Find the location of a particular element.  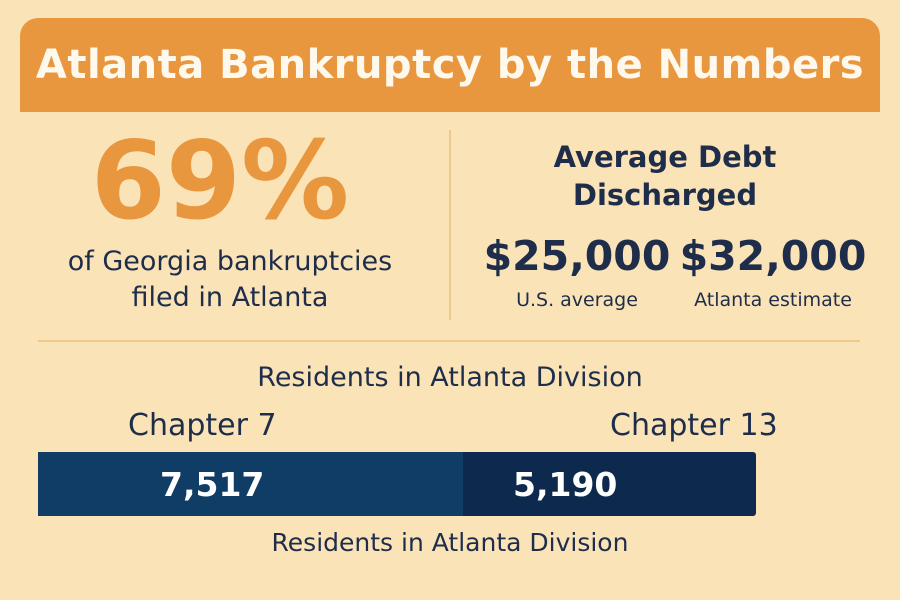

chapter-7-bar: 7,517 is located at coordinates (250, 484).